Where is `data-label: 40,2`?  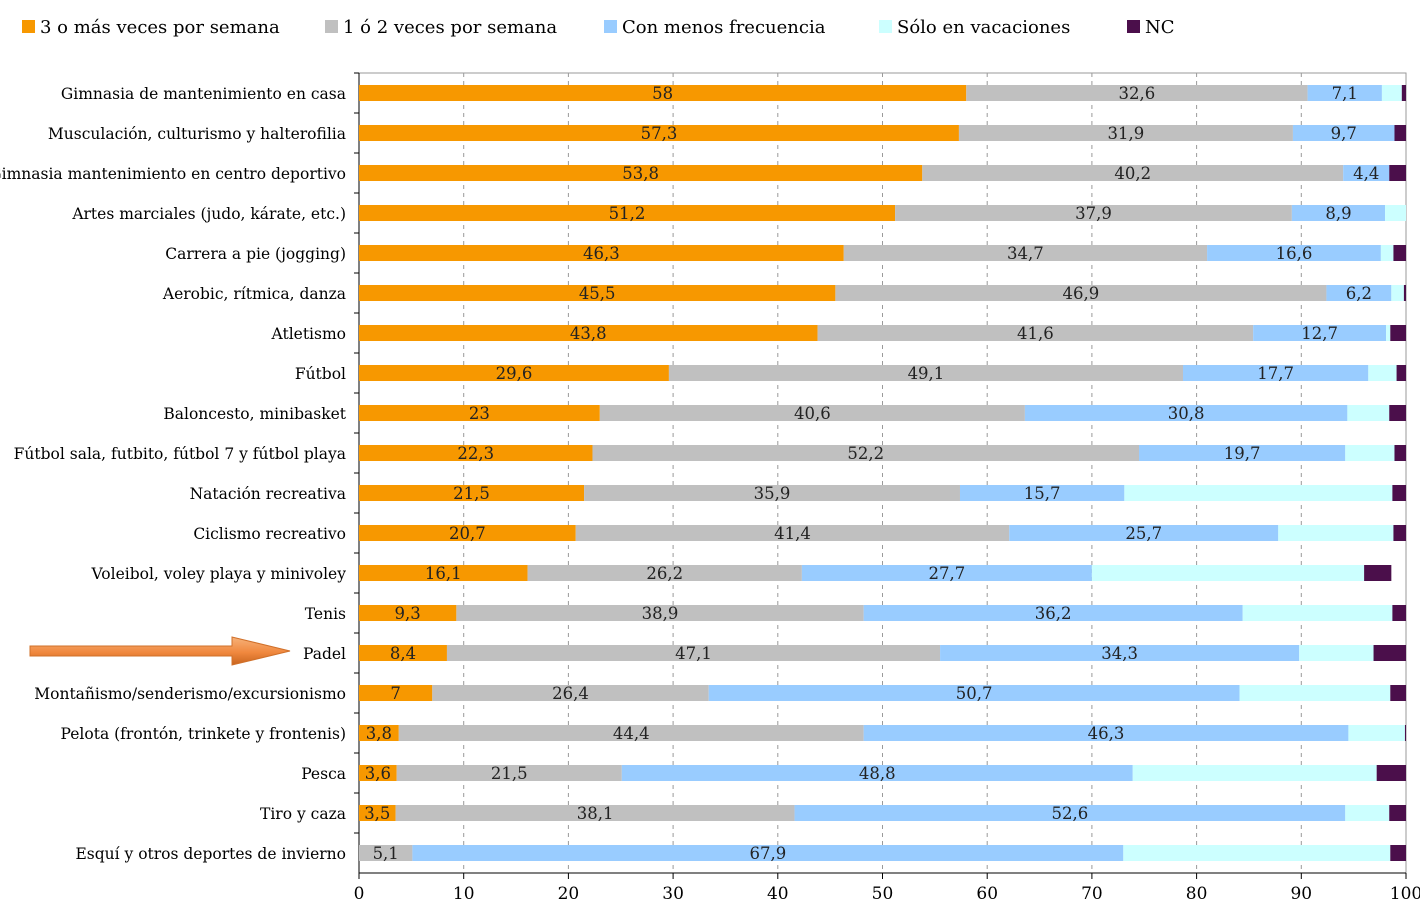 data-label: 40,2 is located at coordinates (1132, 173).